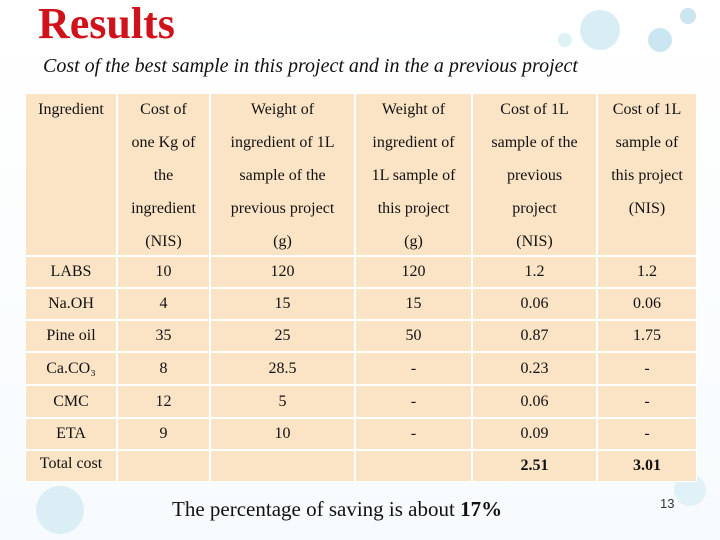 Image resolution: width=720 pixels, height=540 pixels. I want to click on header-text: one Kg of, so click(163, 142).